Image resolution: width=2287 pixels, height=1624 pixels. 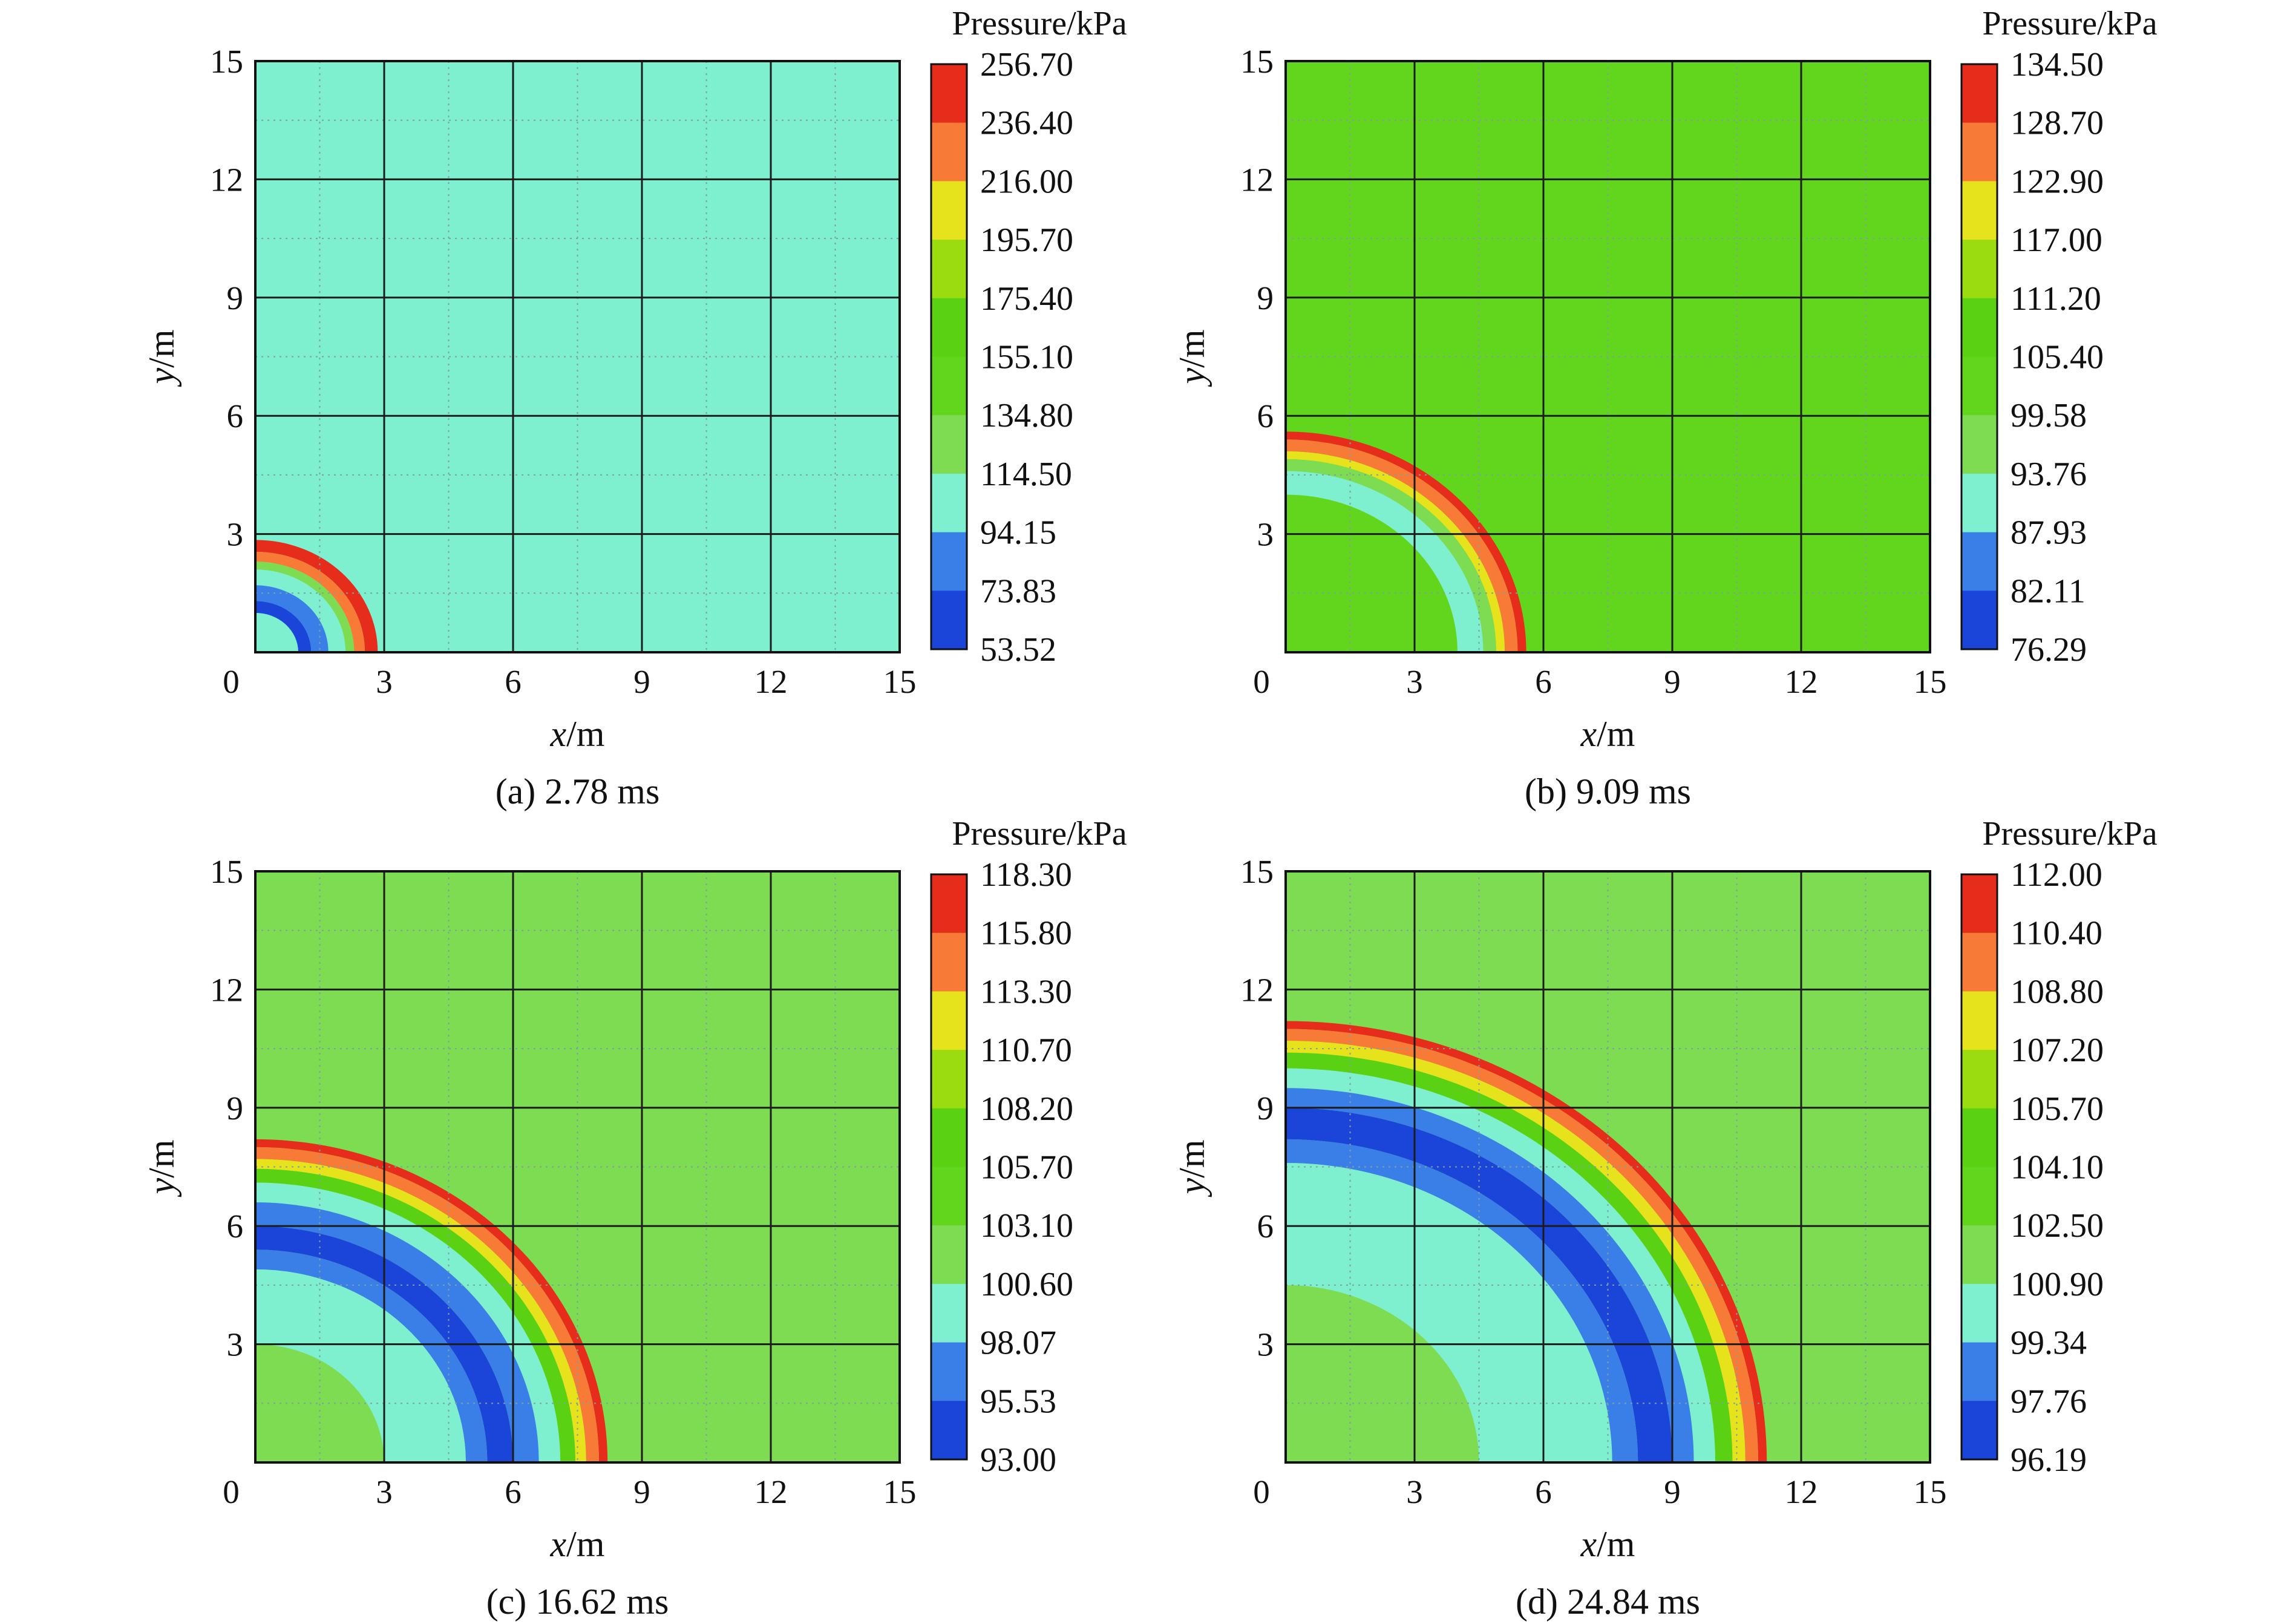 What do you see at coordinates (2049, 415) in the screenshot?
I see `colorbar-tick-label: 99.58` at bounding box center [2049, 415].